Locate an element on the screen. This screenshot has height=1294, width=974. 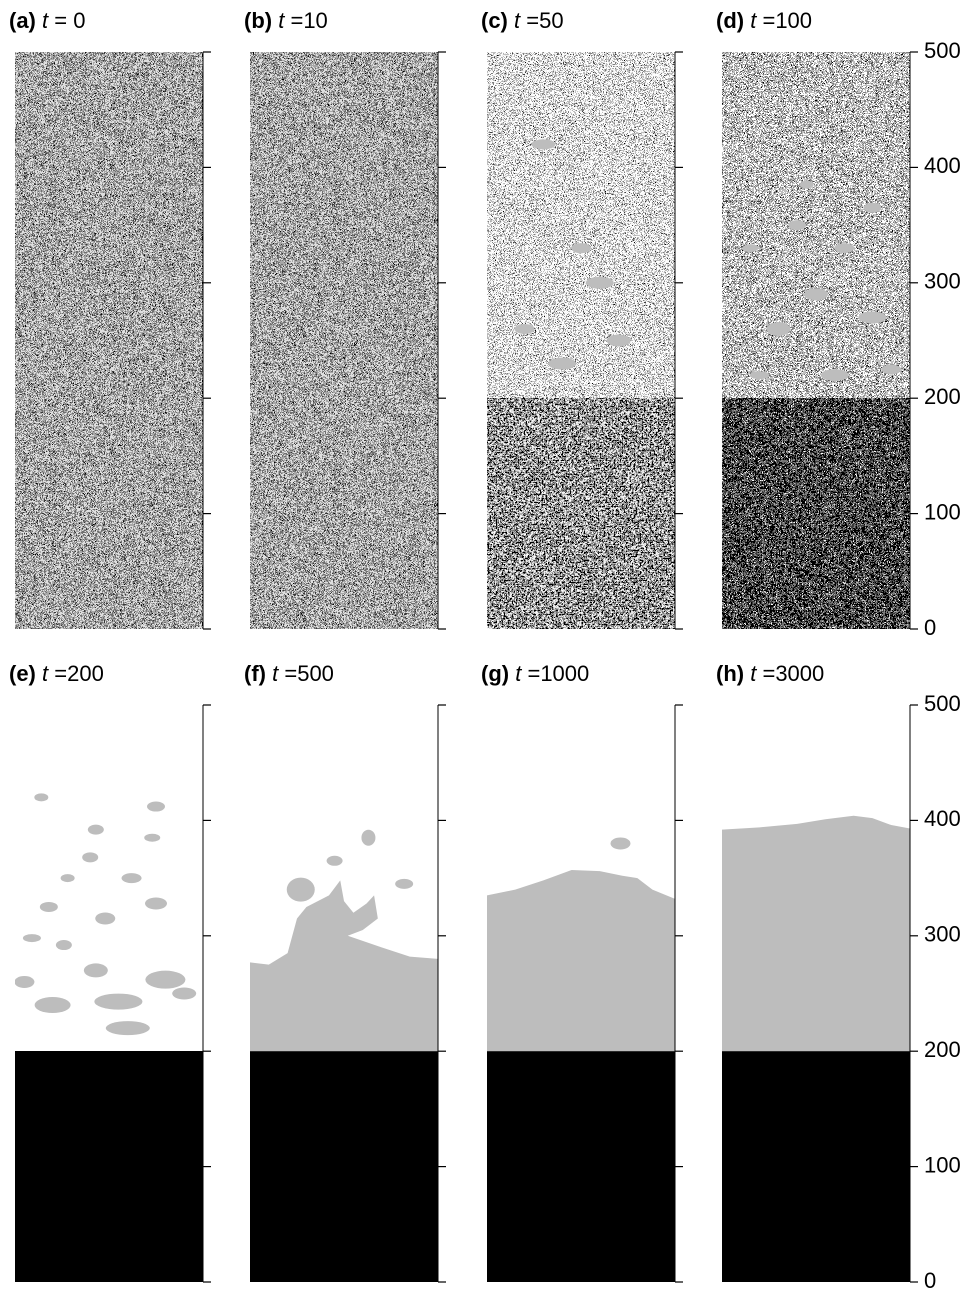
panel-label: (c) is located at coordinates (494, 20).